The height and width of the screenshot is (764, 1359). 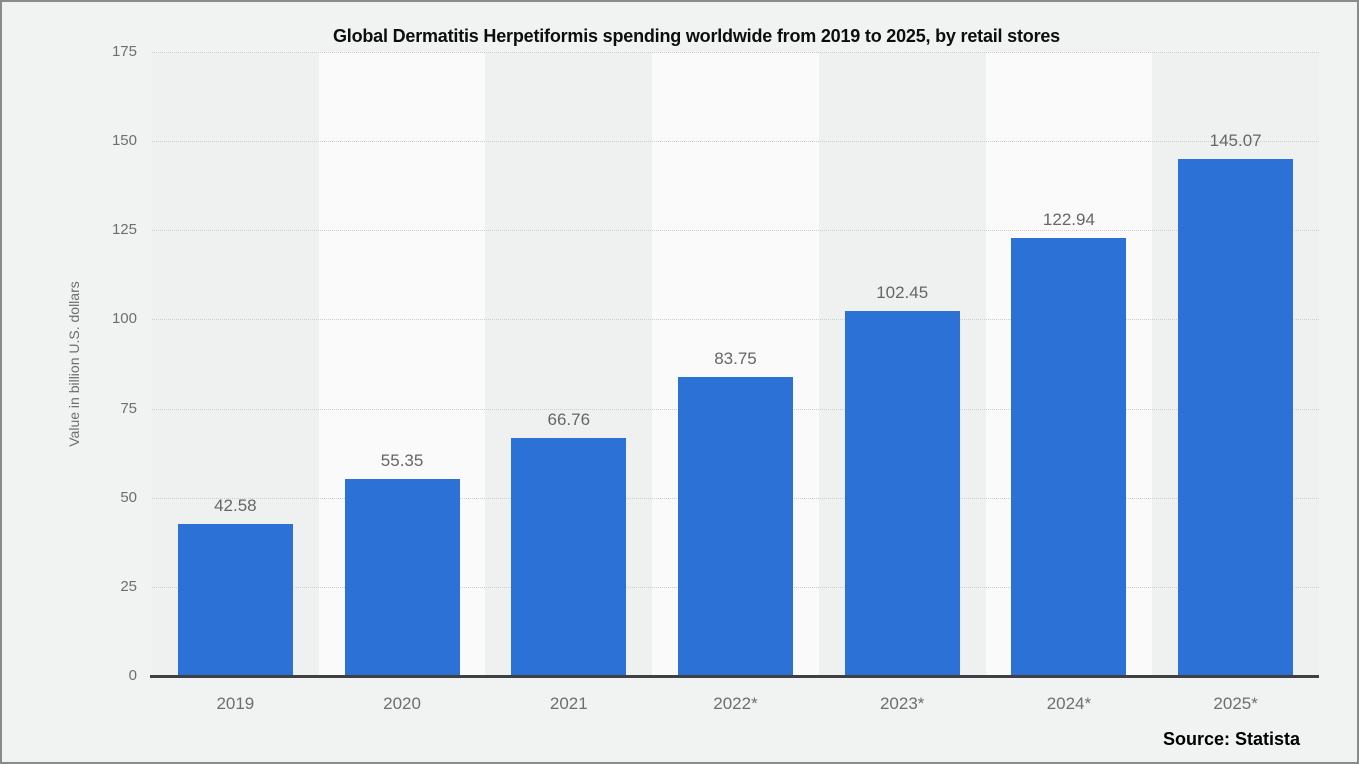 I want to click on x-tick-label: 2020, so click(x=402, y=703).